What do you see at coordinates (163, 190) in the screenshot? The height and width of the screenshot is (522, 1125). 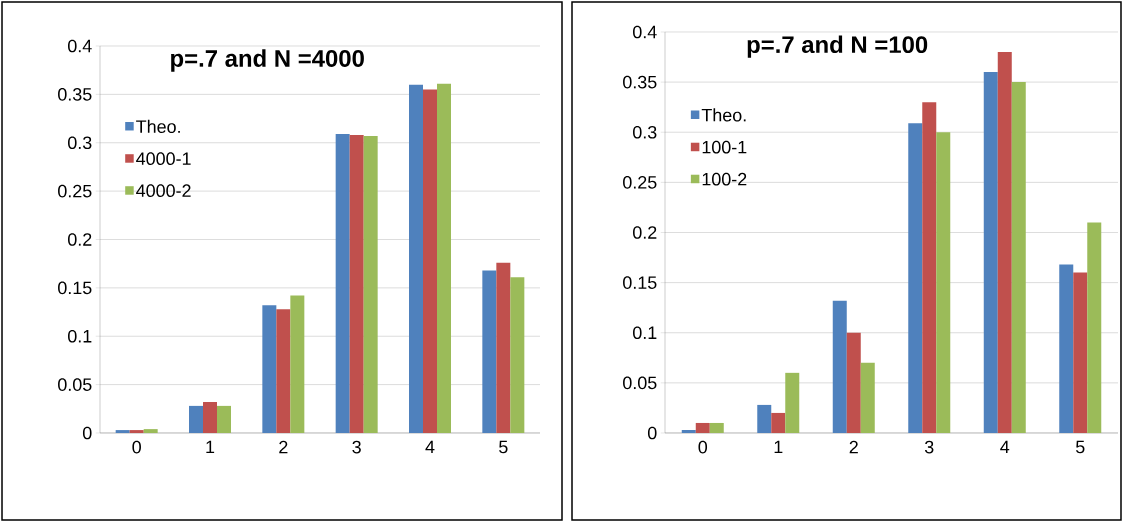 I see `legend-label: 4000-2` at bounding box center [163, 190].